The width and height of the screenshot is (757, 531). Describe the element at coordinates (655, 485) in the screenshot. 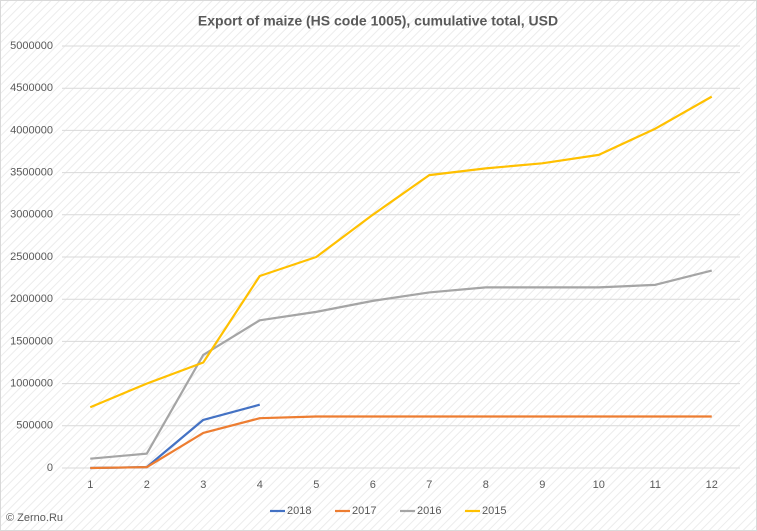

I see `x-tick-label: 11` at that location.